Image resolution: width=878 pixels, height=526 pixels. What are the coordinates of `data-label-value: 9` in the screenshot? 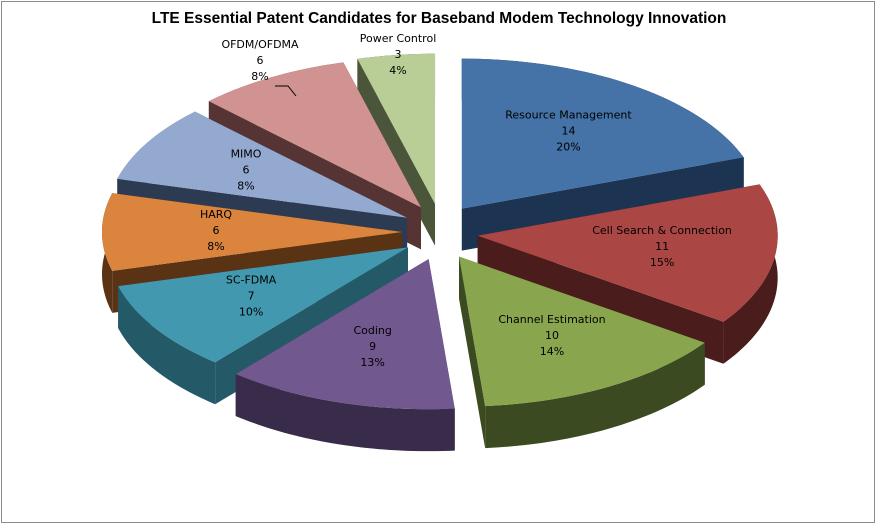 It's located at (372, 346).